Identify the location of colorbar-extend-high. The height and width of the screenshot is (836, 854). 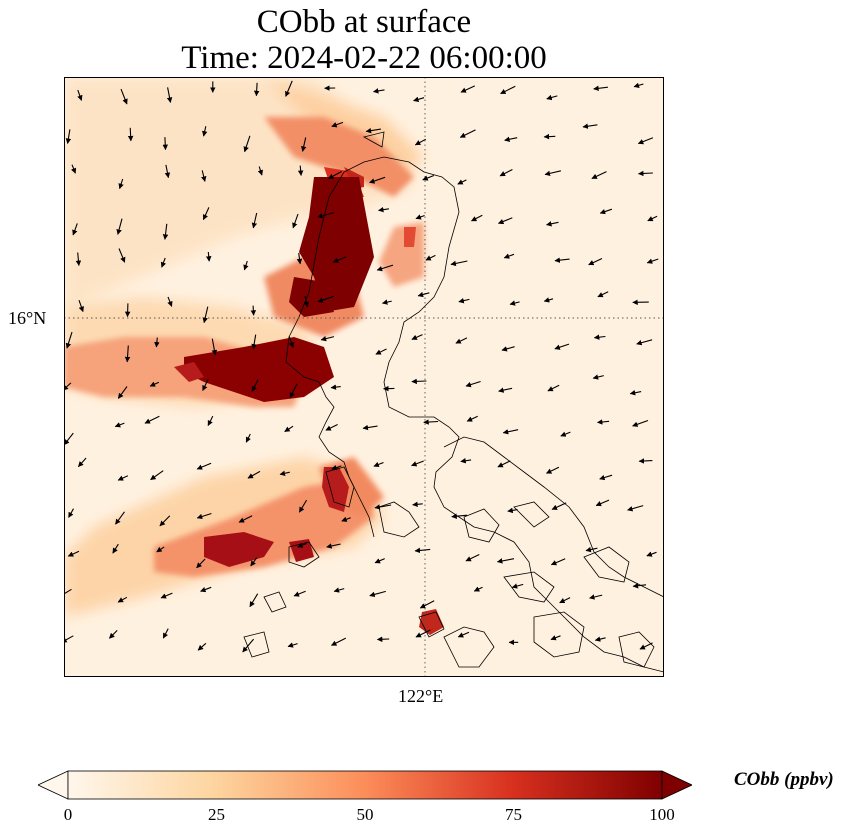
(676, 785).